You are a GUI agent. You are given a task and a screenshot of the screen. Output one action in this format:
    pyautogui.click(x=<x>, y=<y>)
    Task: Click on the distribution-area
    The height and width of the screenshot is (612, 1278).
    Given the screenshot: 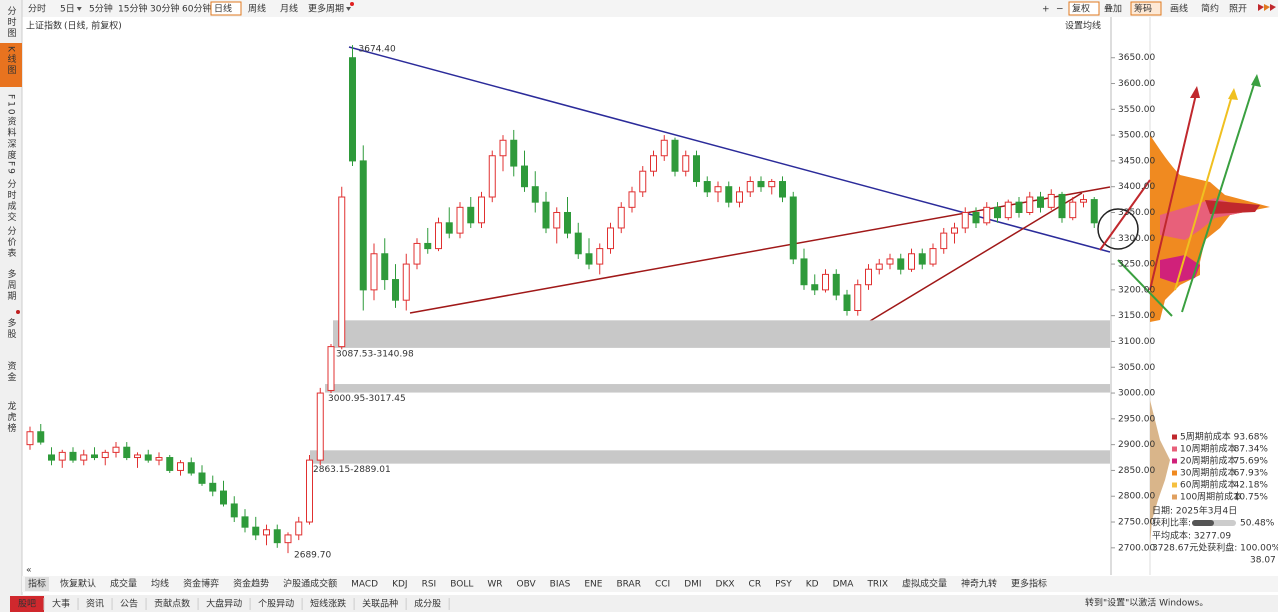 What is the action you would take?
    pyautogui.click(x=1160, y=472)
    